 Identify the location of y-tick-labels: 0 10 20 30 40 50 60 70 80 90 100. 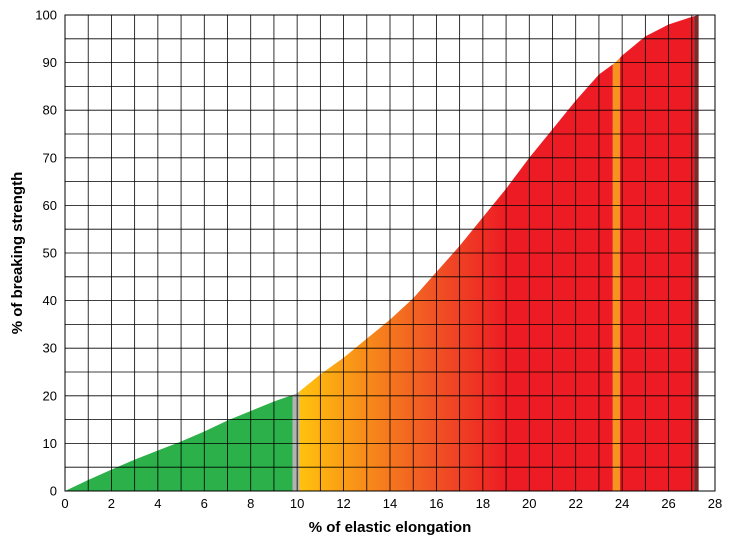
(46, 253).